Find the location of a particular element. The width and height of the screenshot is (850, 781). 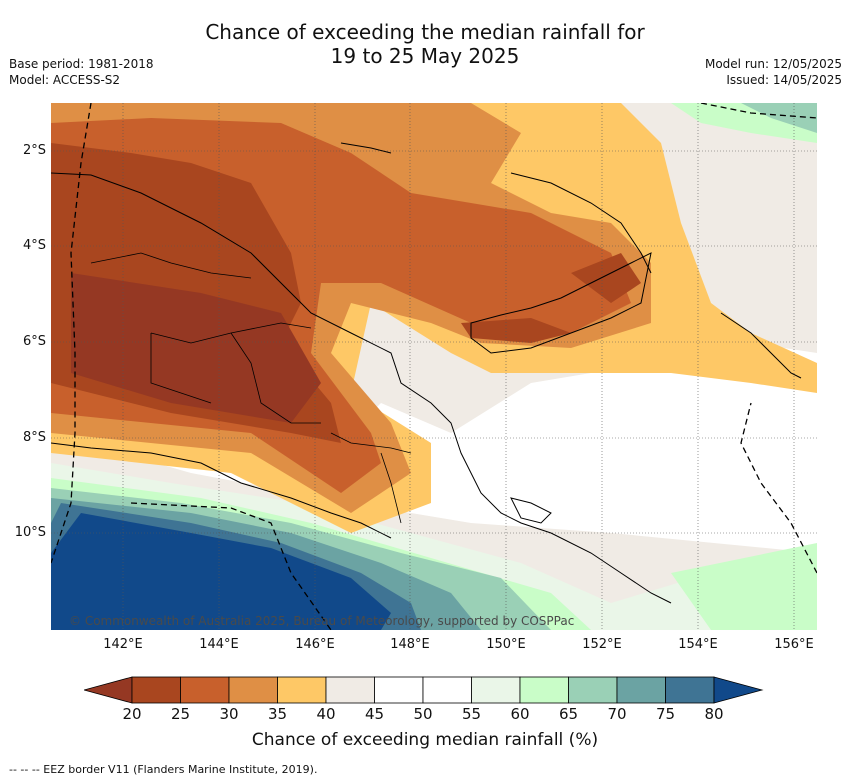

island-chain is located at coordinates (531, 510).